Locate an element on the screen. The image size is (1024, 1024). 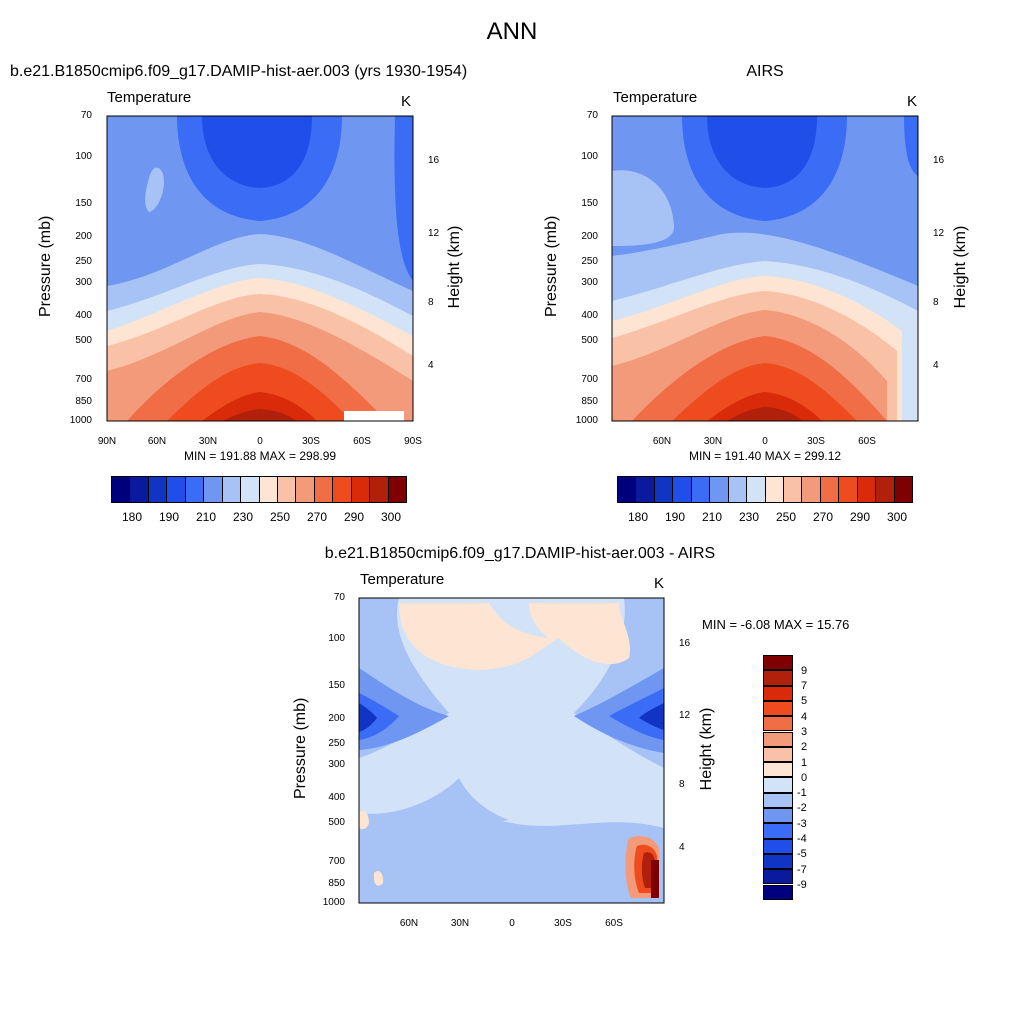
left-pressure-tick: 200 is located at coordinates (83, 236).